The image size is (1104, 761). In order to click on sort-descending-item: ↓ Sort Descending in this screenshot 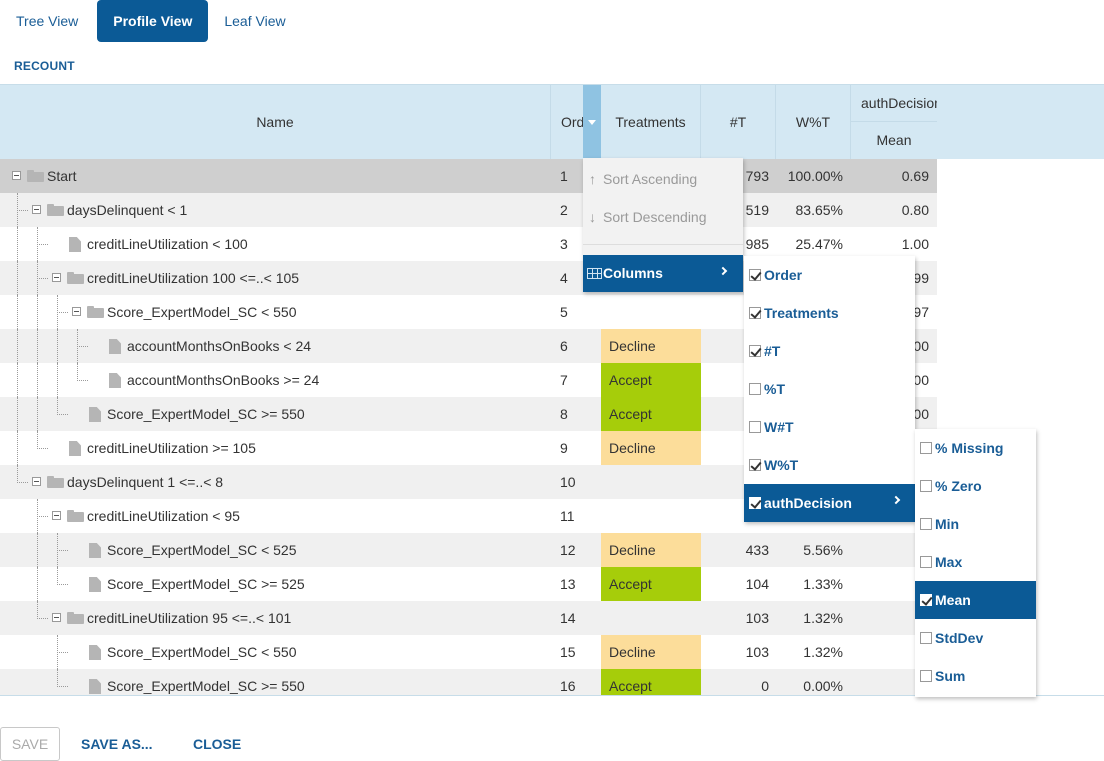, I will do `click(663, 217)`.